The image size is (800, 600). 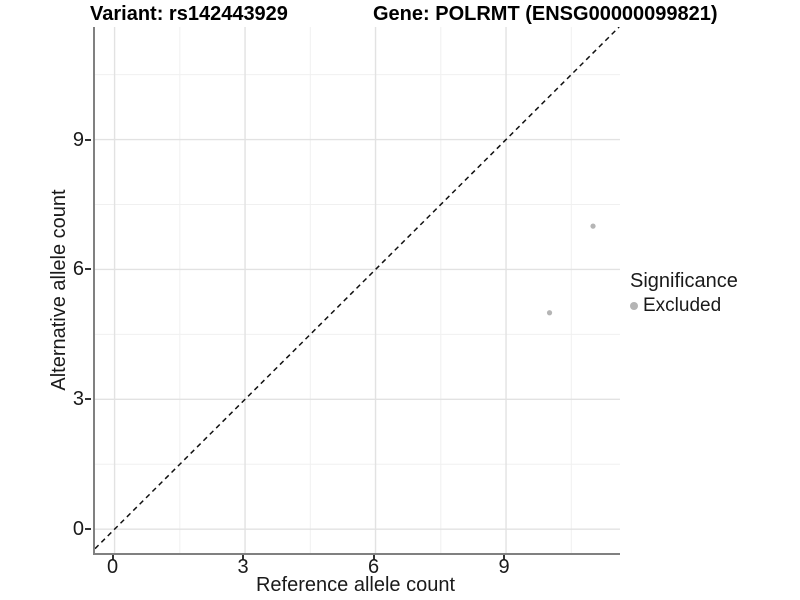 I want to click on y-tick-label: 9, so click(x=78, y=139).